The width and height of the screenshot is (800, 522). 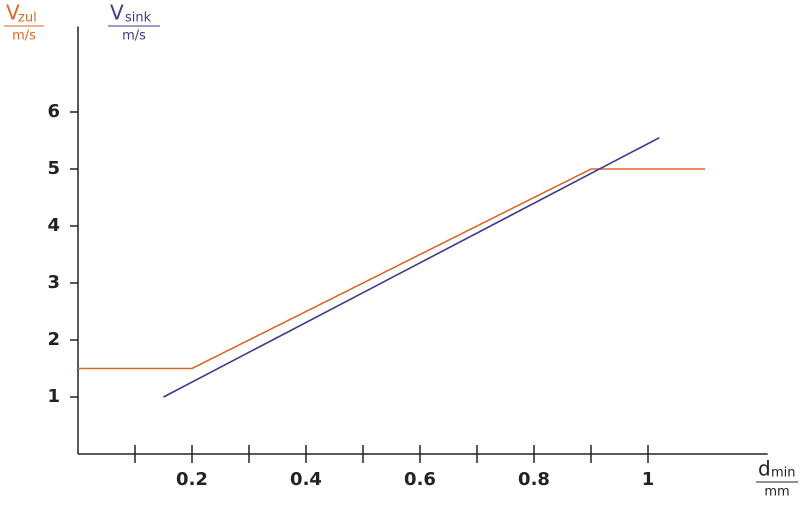 I want to click on y-label-subscript: zul, so click(x=27, y=18).